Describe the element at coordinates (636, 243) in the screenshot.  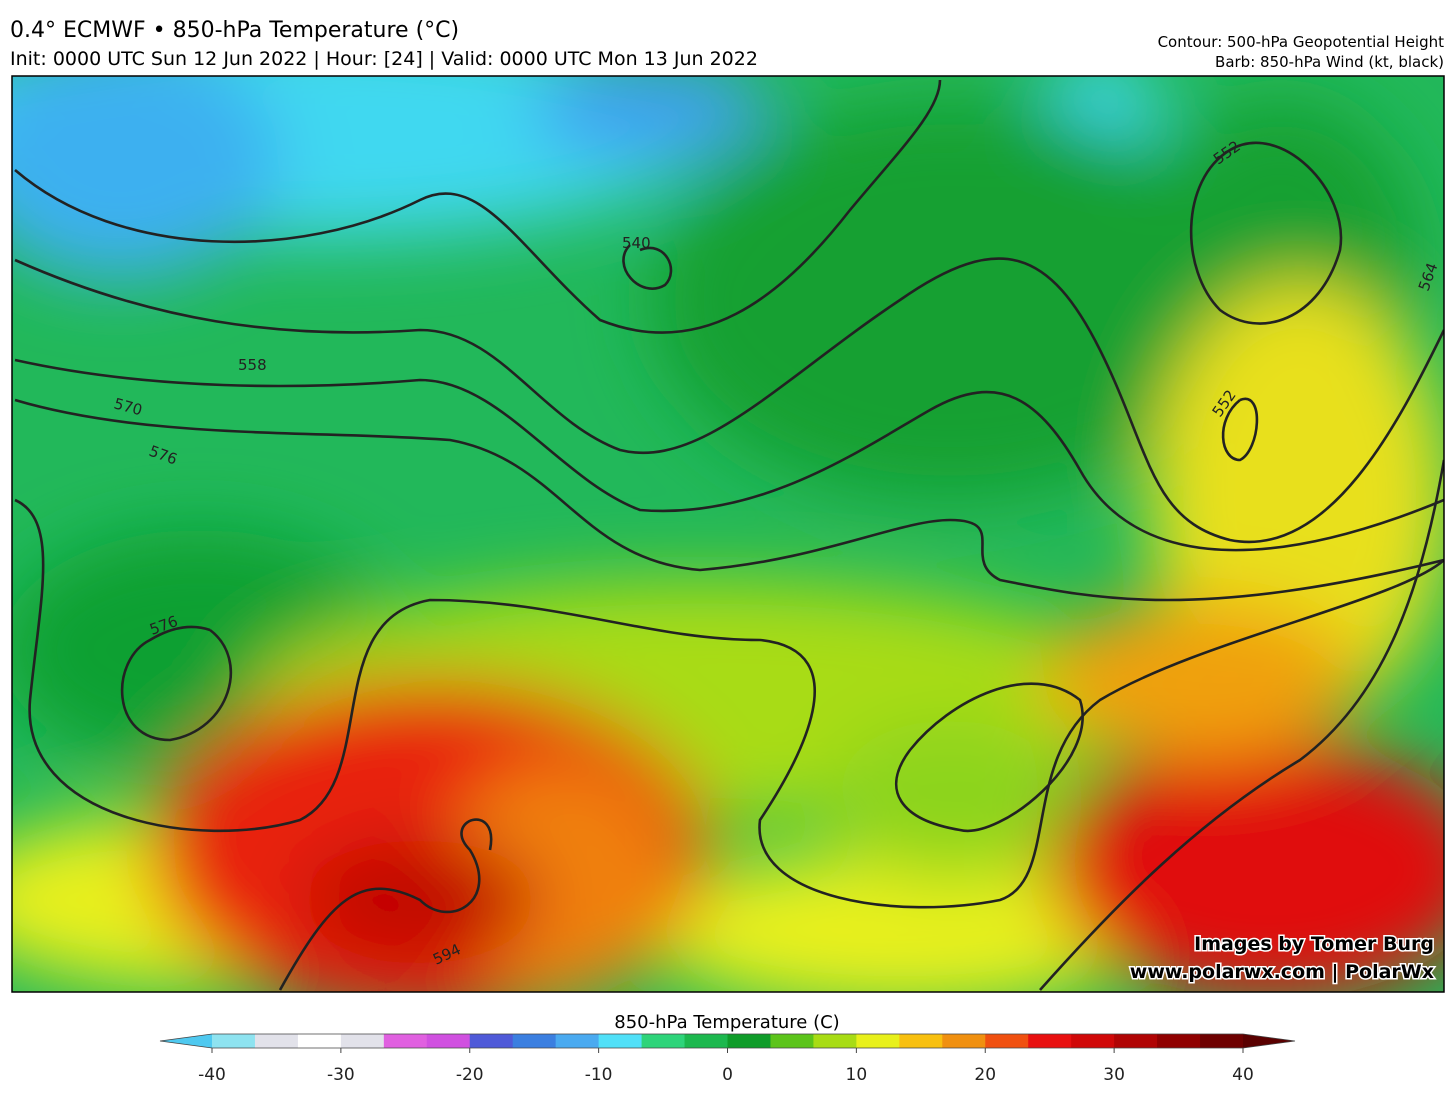
I see `contour-label: 540` at that location.